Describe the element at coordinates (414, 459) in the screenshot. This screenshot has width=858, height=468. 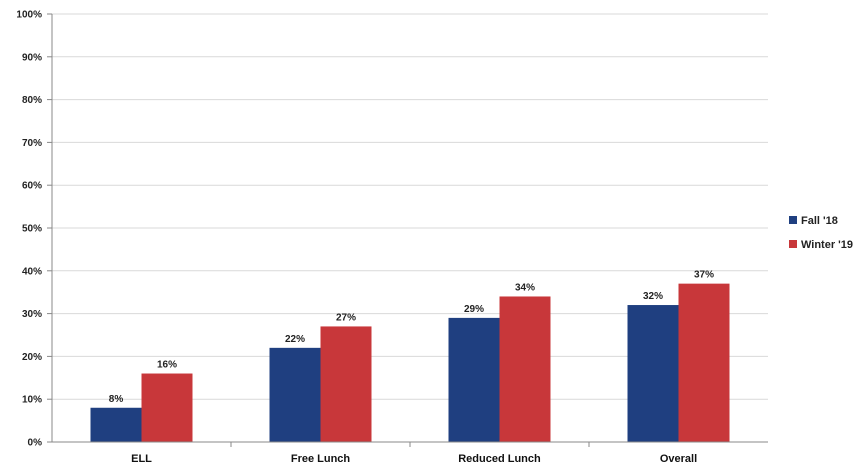
I see `x-axis-categories: ELL Free Lunch Reduced Lunch Overall` at that location.